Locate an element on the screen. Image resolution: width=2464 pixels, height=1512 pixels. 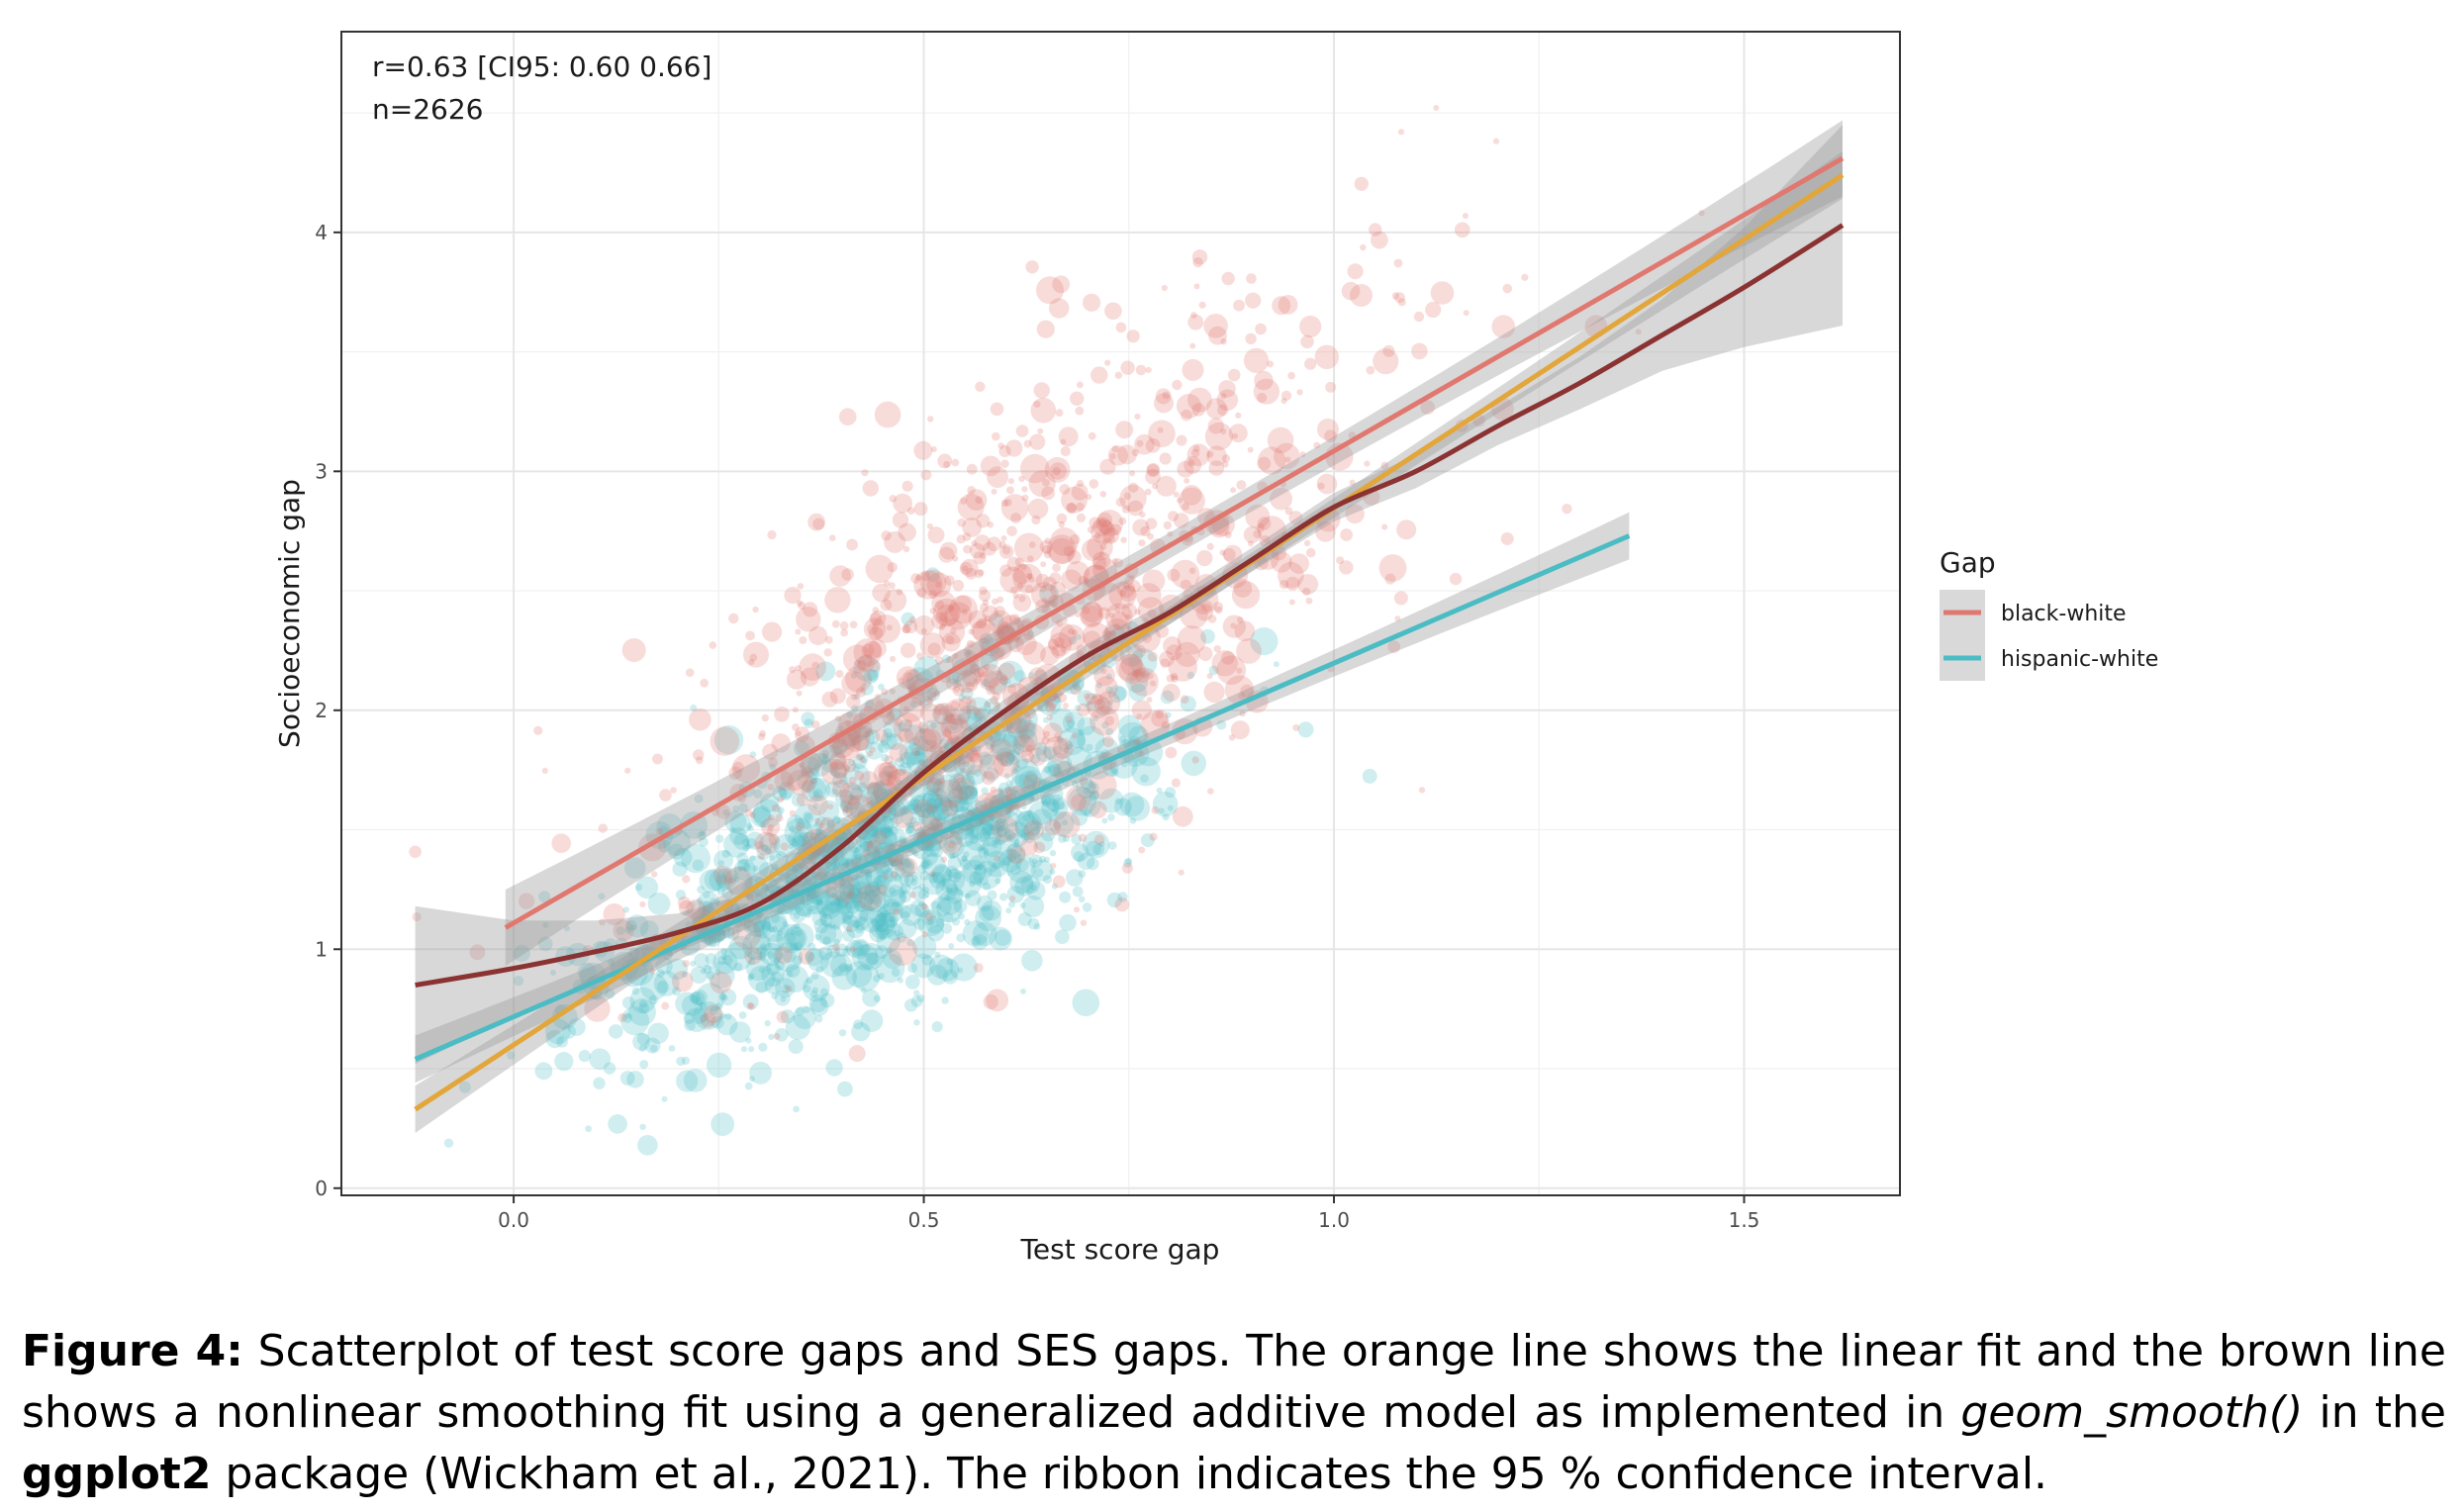
caption-code: geom_smooth() is located at coordinates (2132, 1412).